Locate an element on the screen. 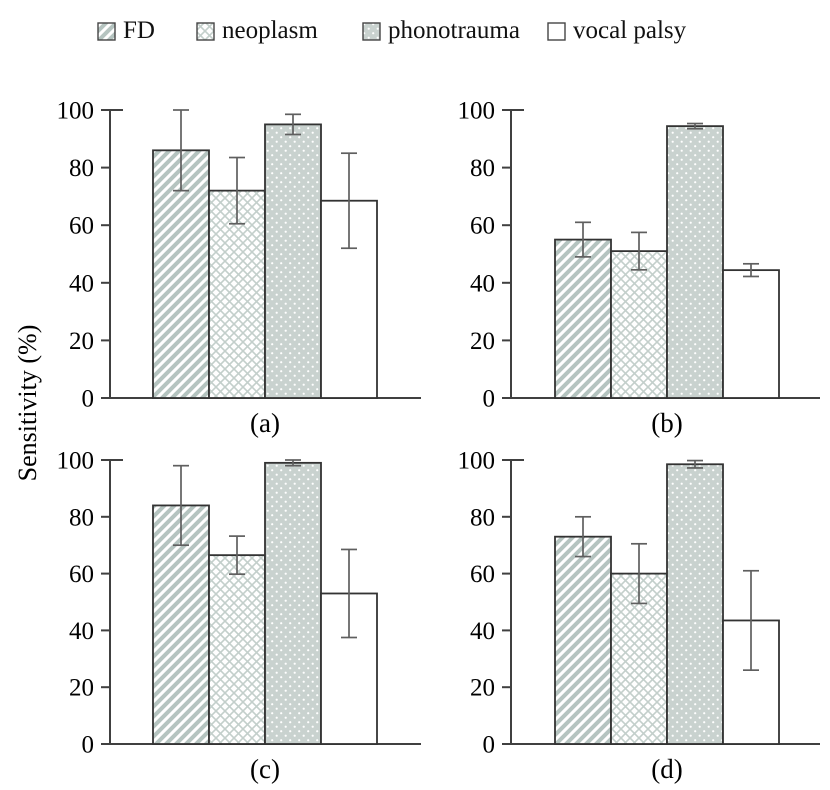  subplot-label-a: (a) is located at coordinates (265, 423).